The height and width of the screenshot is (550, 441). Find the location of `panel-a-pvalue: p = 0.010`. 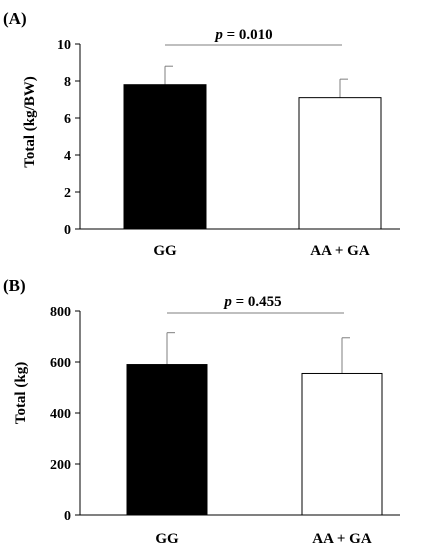

panel-a-pvalue: p = 0.010 is located at coordinates (242, 35).